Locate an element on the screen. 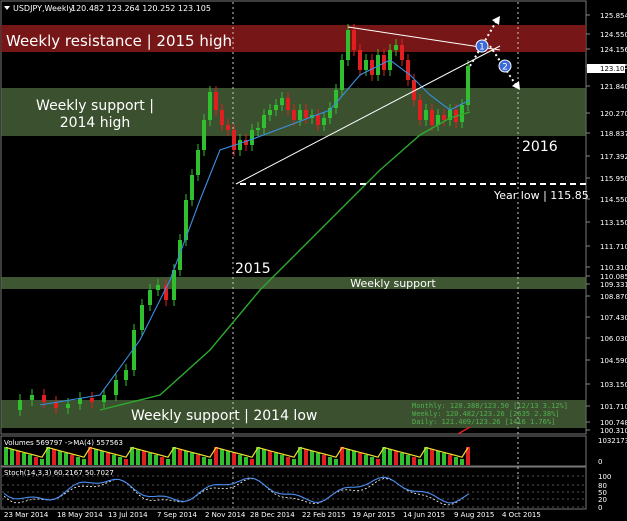  stoch-pane-frame is located at coordinates (293, 488).